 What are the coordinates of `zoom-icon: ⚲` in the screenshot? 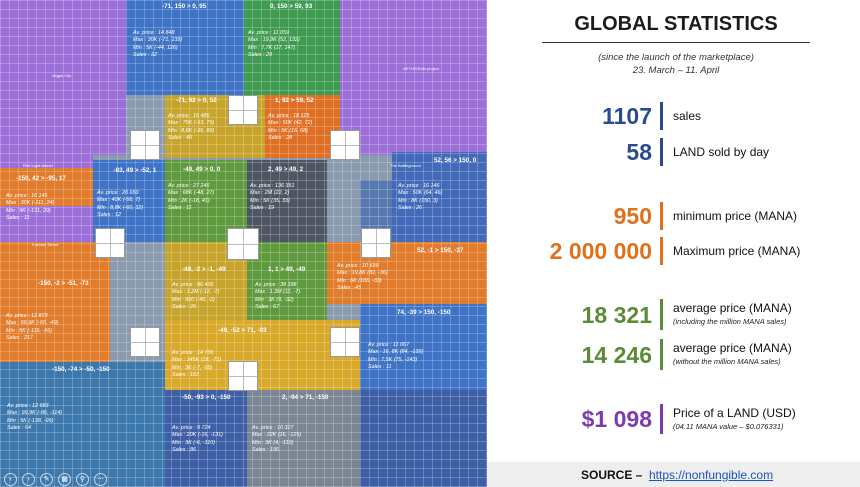 It's located at (82, 479).